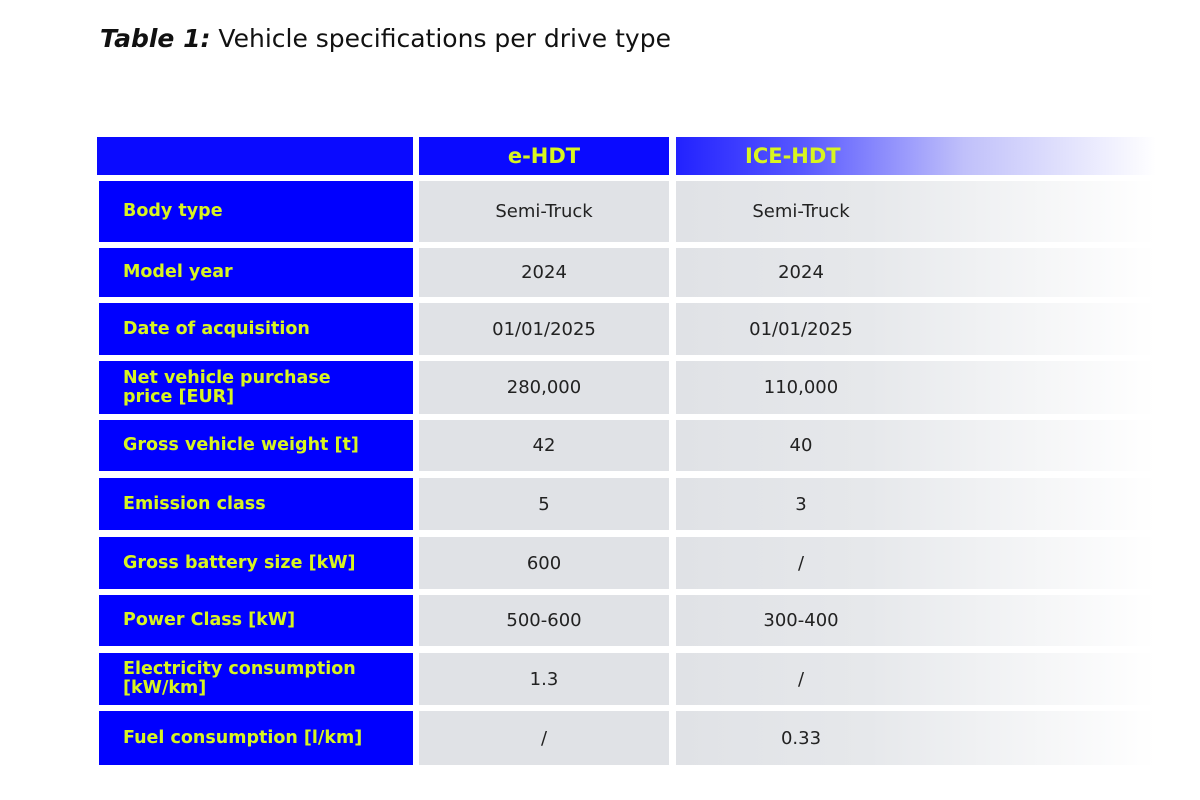  What do you see at coordinates (801, 445) in the screenshot?
I see `ice-value-text: 40` at bounding box center [801, 445].